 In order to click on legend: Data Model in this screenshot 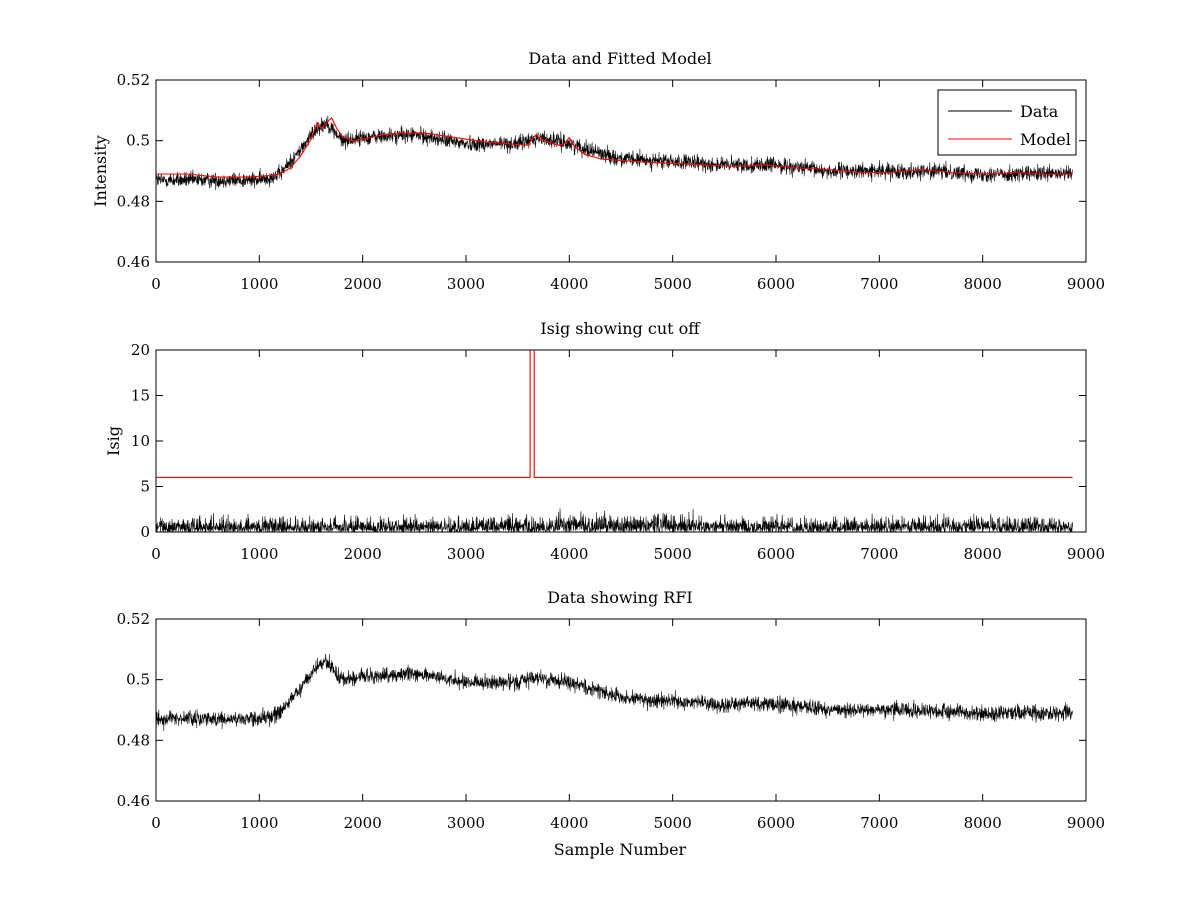, I will do `click(1007, 122)`.